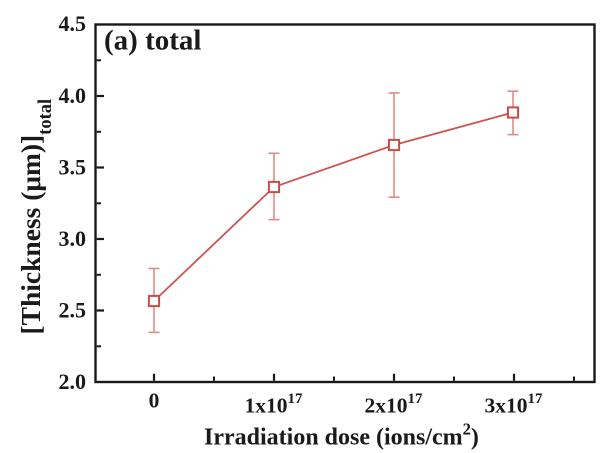 Image resolution: width=600 pixels, height=453 pixels. I want to click on svg-text: 4.5, so click(73, 23).